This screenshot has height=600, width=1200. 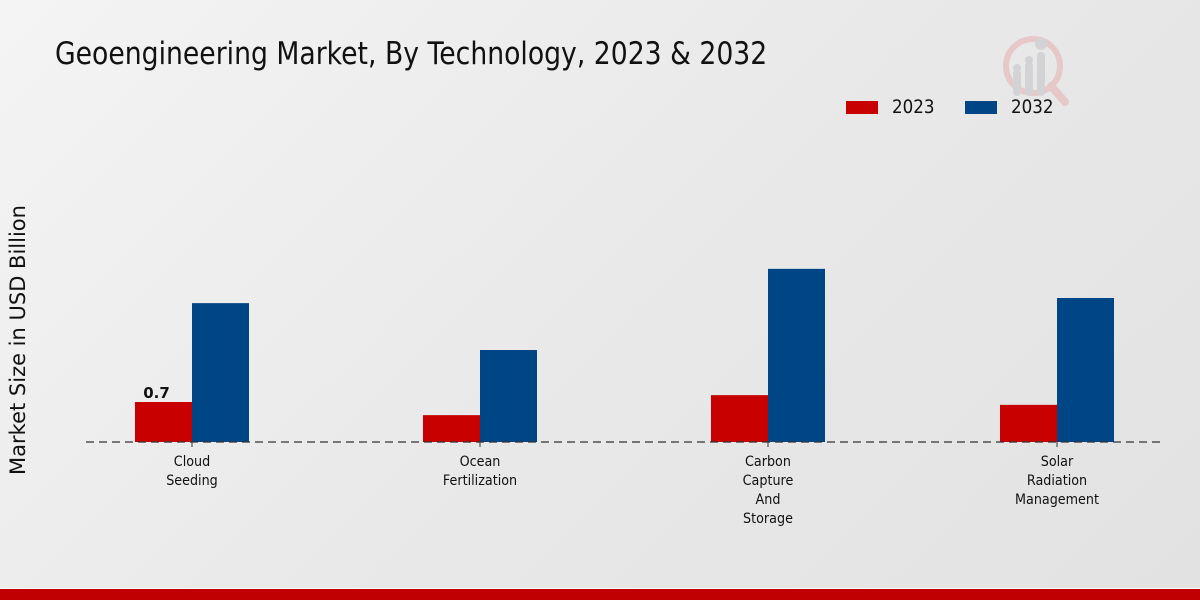 What do you see at coordinates (981, 107) in the screenshot?
I see `legend-swatch-2032` at bounding box center [981, 107].